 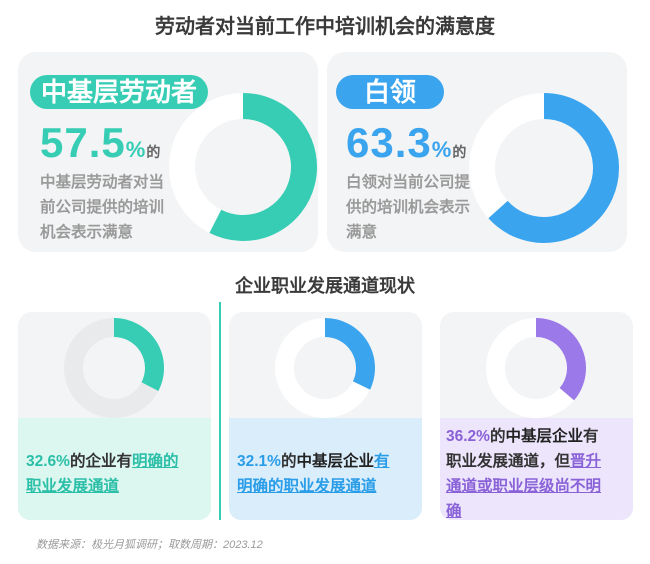 What do you see at coordinates (83, 142) in the screenshot?
I see `stat-grassroots-number: 57.5` at bounding box center [83, 142].